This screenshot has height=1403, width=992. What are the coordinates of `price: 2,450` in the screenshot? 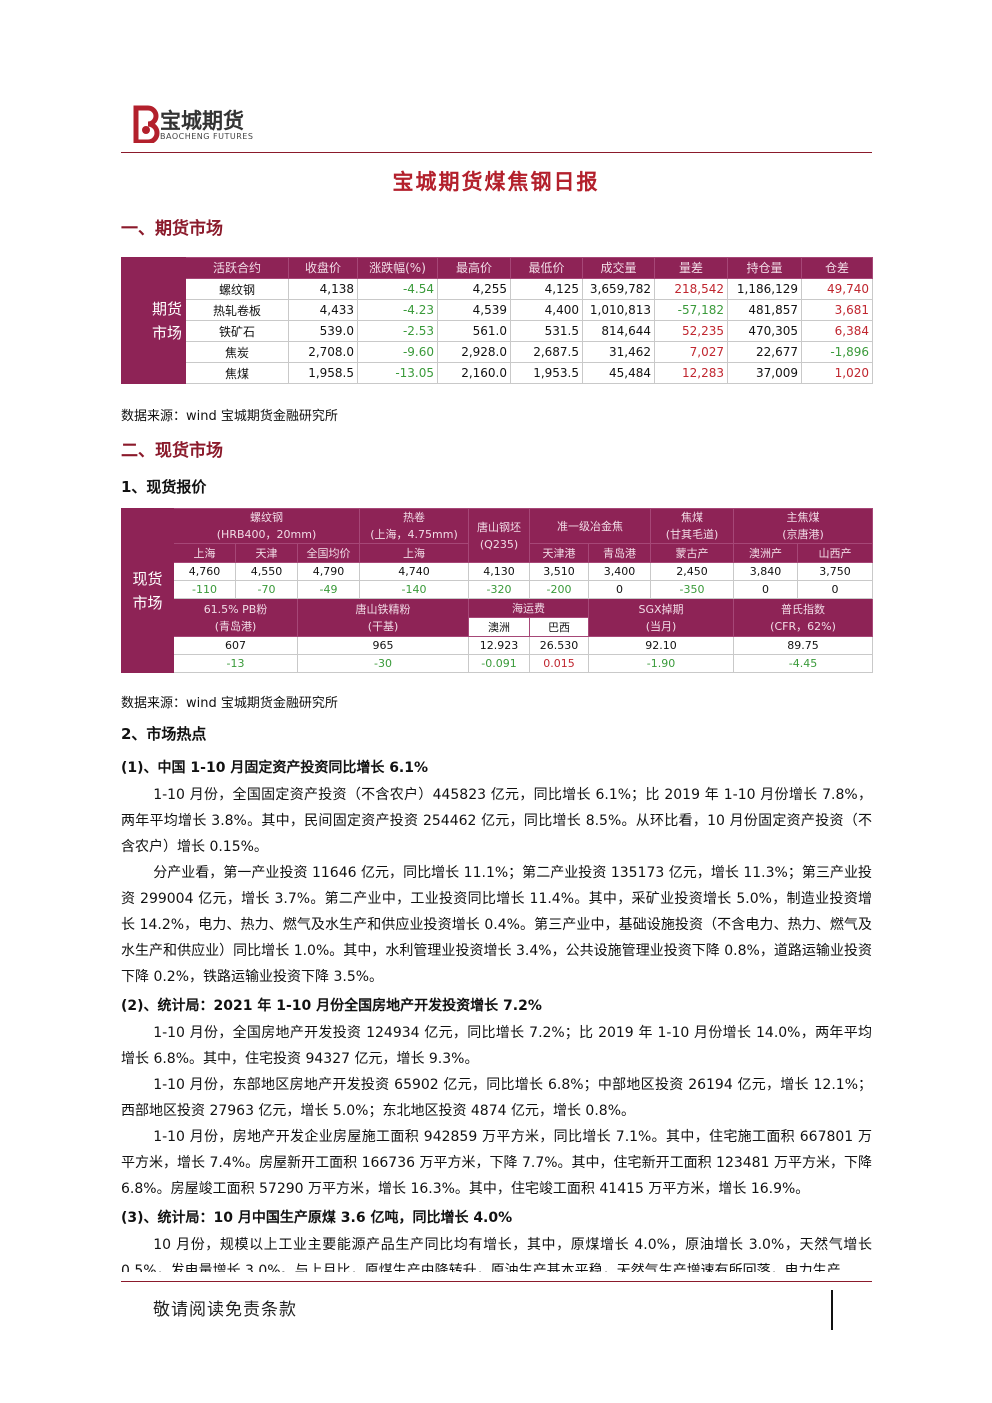 It's located at (692, 571).